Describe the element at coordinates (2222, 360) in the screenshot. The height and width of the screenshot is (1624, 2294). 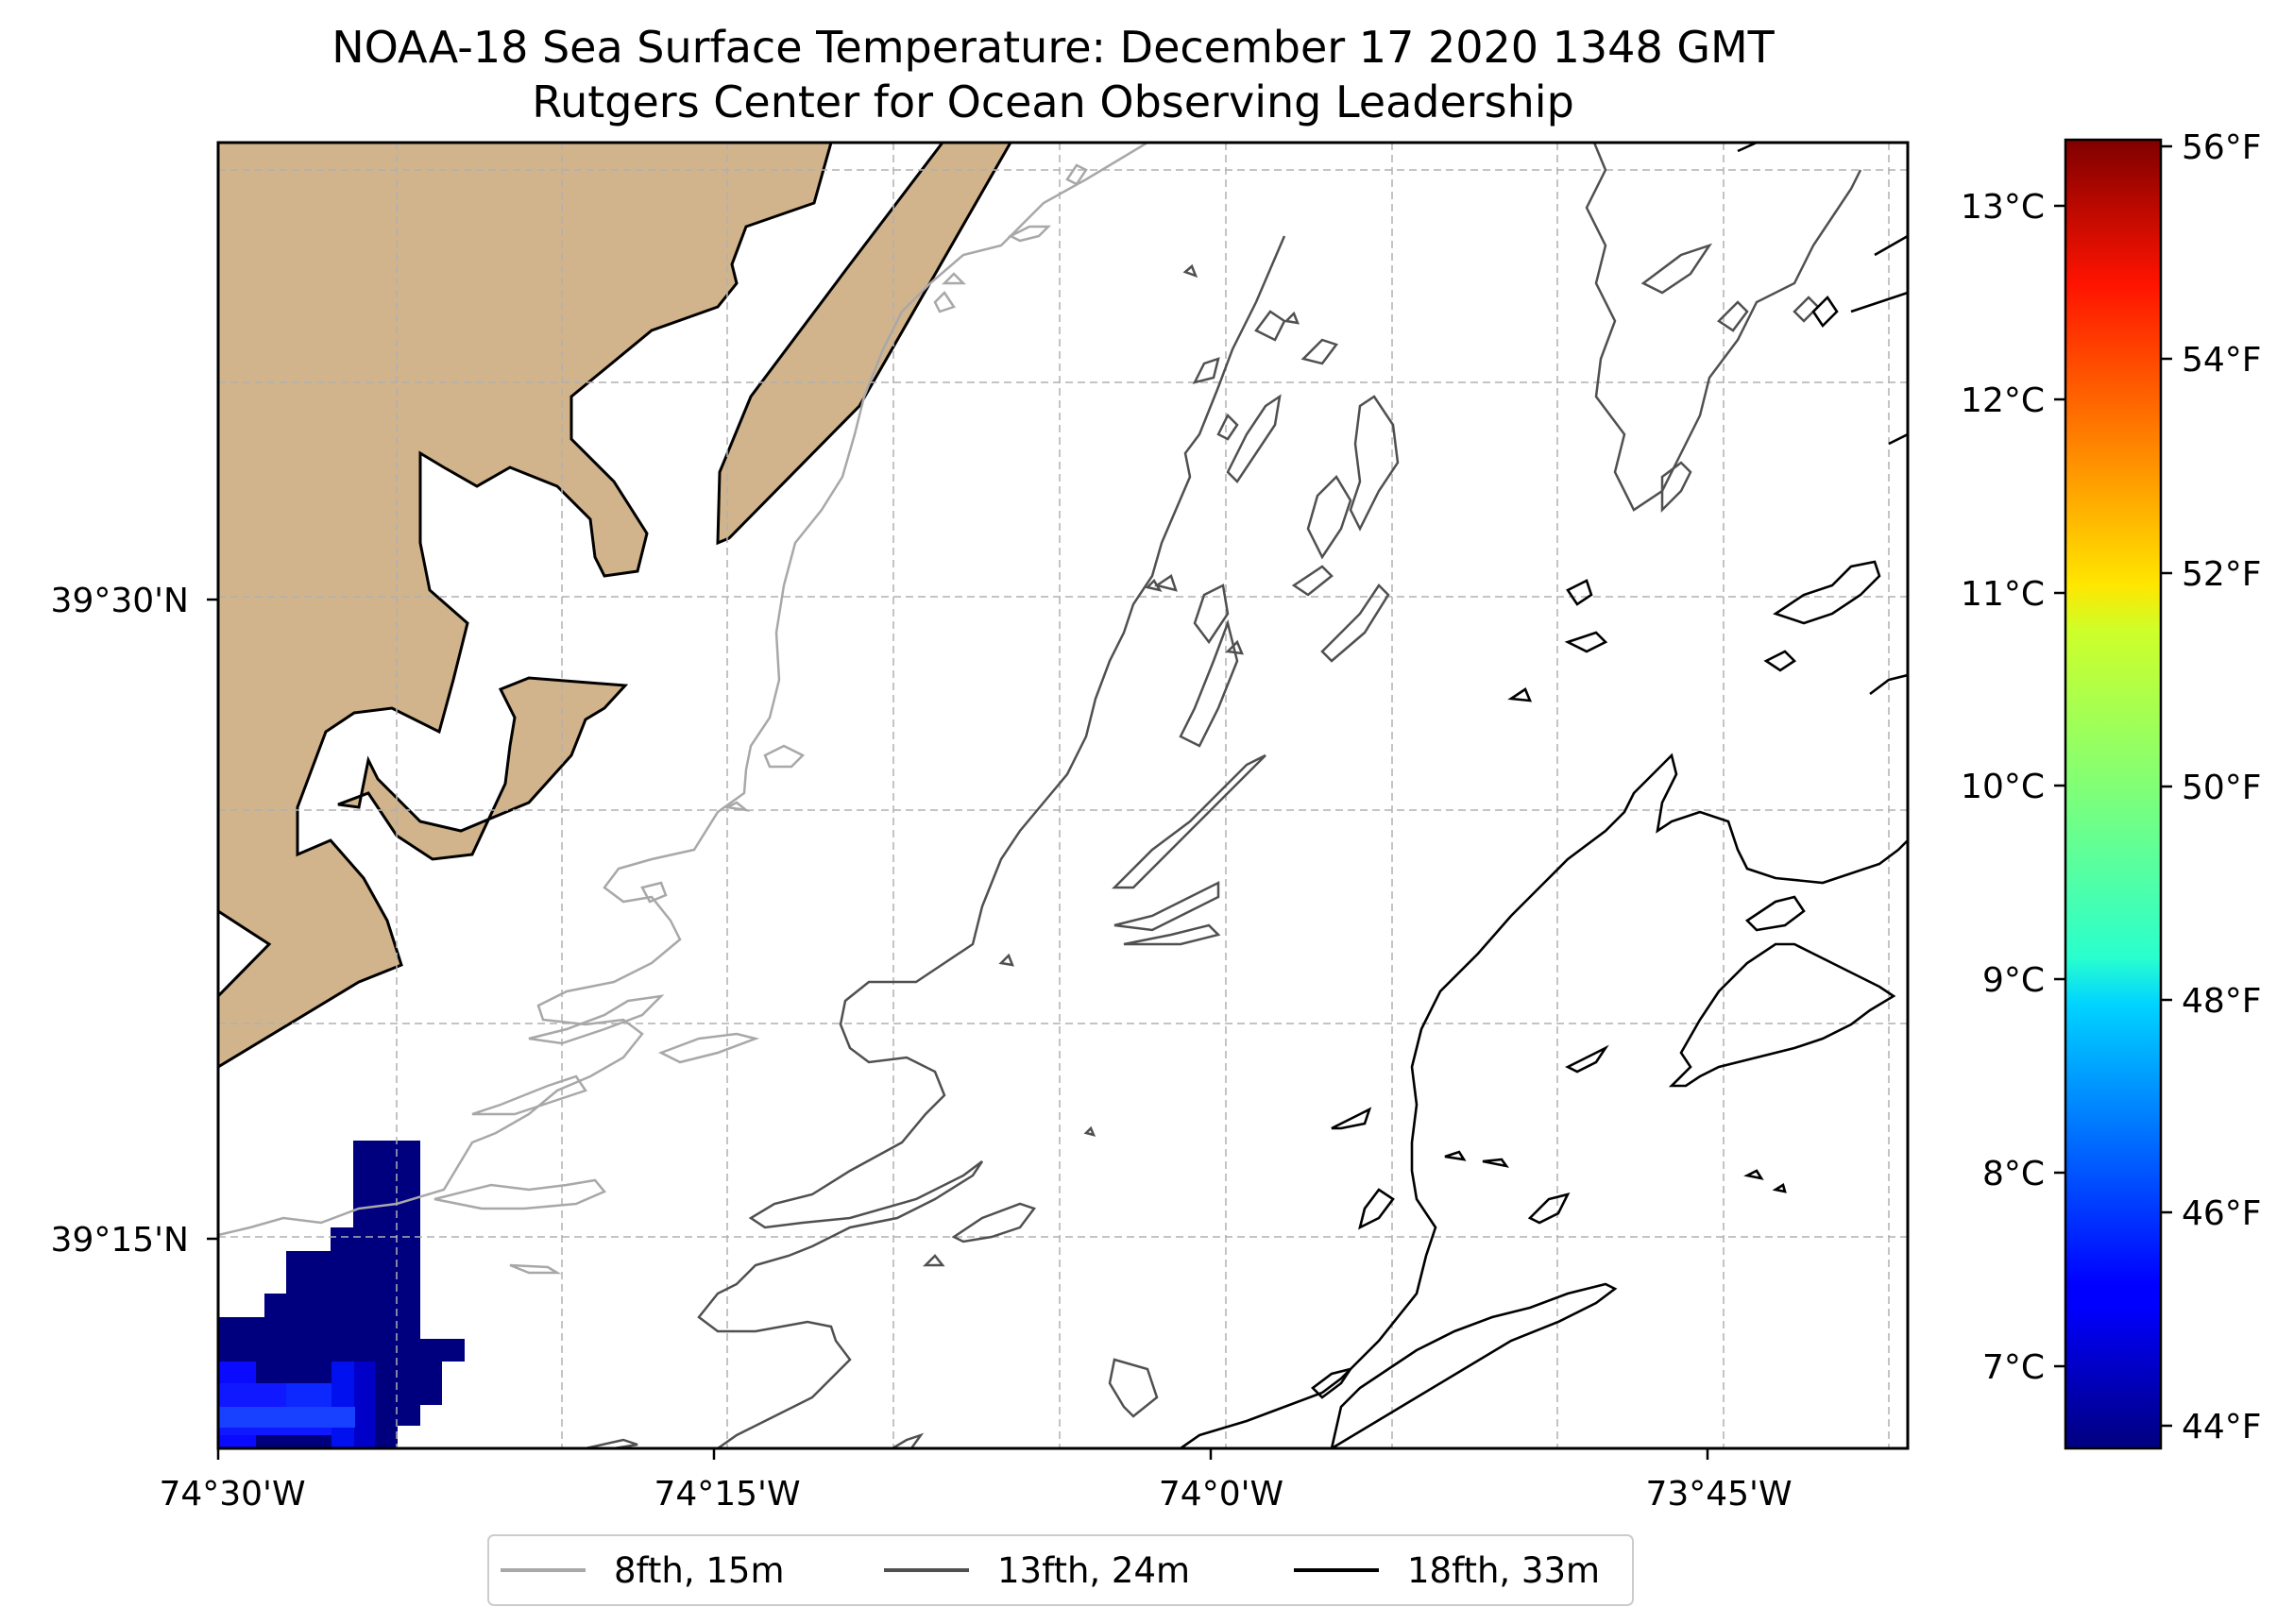
I see `fahrenheit-tick-label: 54°F` at that location.